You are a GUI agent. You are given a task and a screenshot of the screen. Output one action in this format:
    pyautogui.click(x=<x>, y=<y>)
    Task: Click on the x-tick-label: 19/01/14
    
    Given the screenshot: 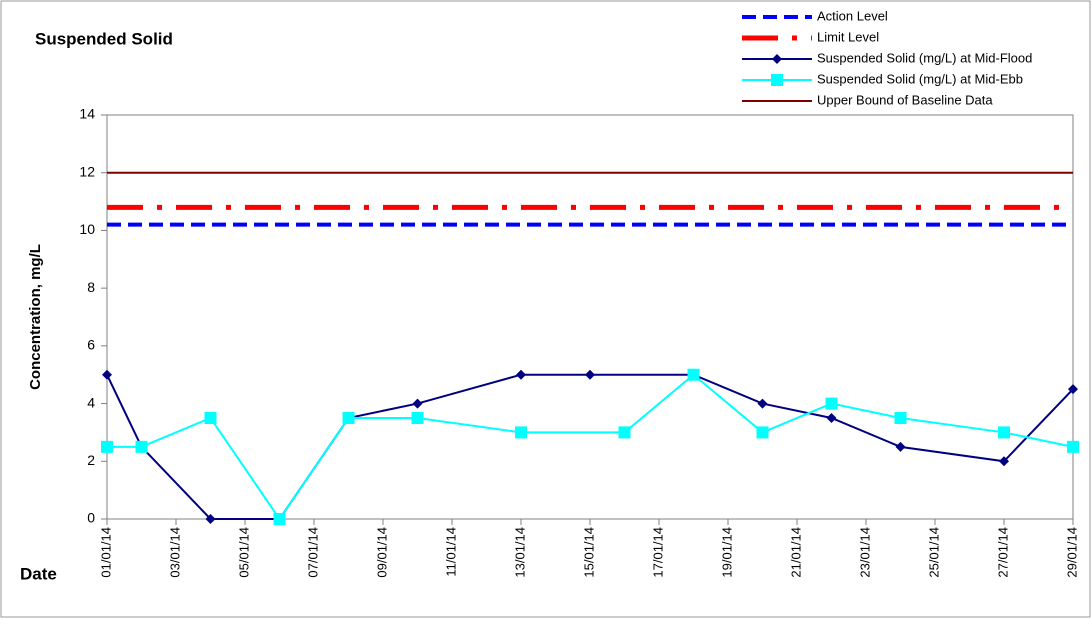 What is the action you would take?
    pyautogui.click(x=726, y=552)
    